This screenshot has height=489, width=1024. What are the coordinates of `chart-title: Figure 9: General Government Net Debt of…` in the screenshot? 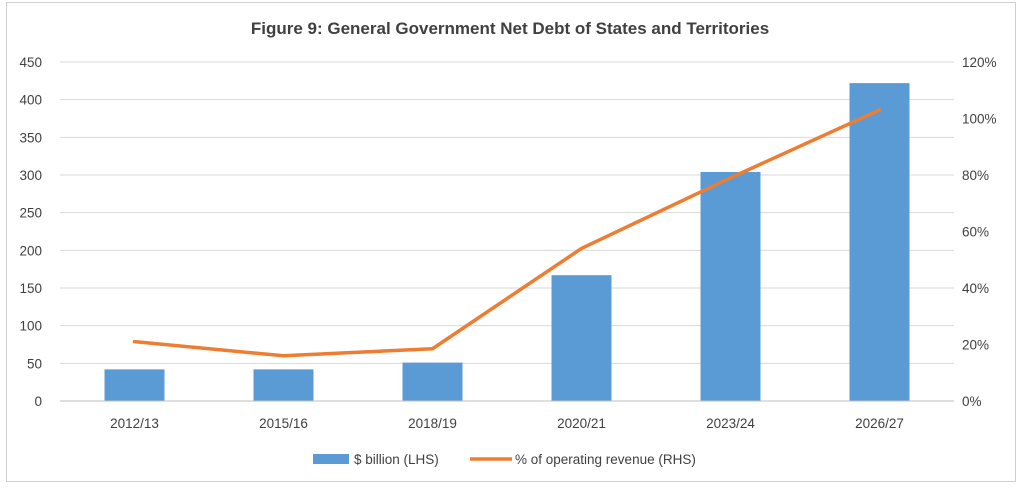 It's located at (510, 28).